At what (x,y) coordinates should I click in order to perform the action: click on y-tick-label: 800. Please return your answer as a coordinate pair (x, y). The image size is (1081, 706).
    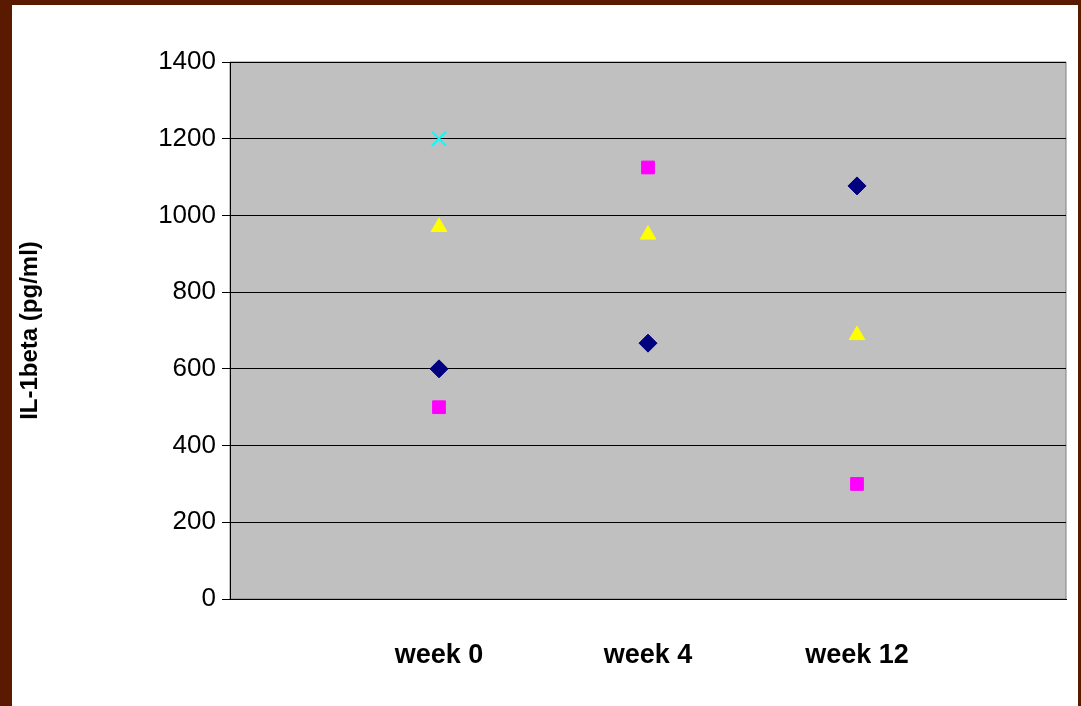
    Looking at the image, I should click on (194, 290).